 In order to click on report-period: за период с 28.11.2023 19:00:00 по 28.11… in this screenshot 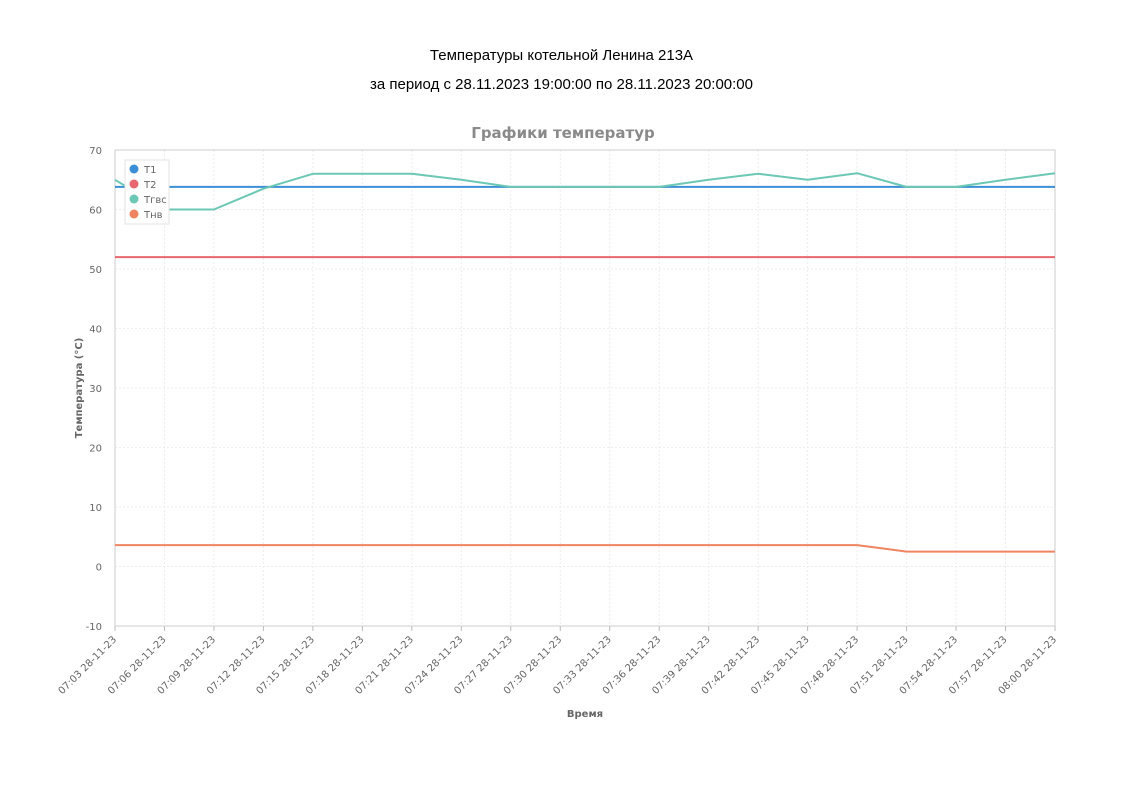, I will do `click(561, 84)`.